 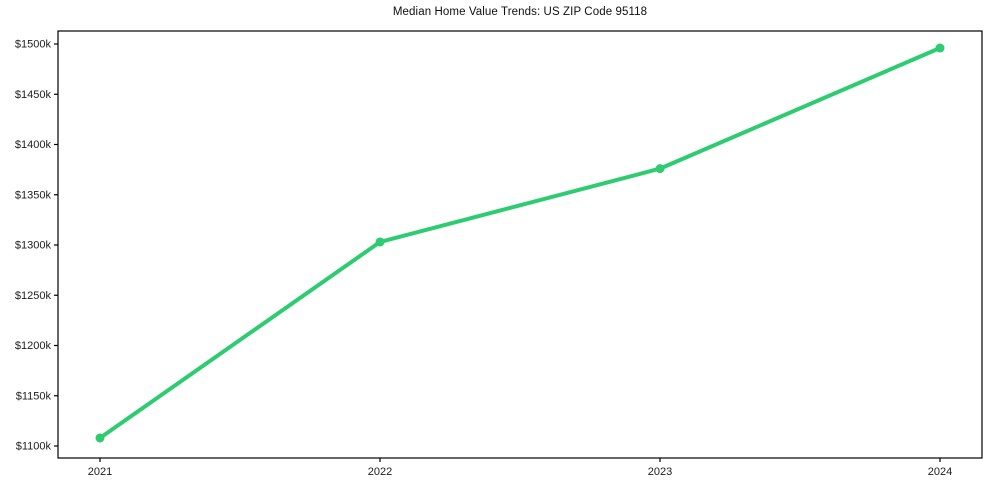 I want to click on y-tick-label: $1350k, so click(x=33, y=195).